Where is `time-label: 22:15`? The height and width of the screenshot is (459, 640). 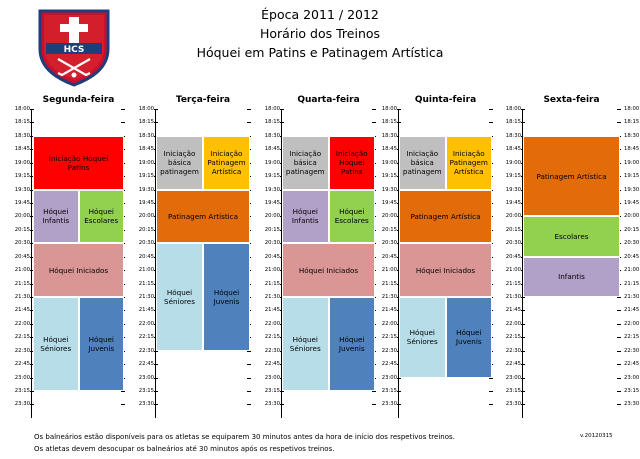 time-label: 22:15 is located at coordinates (146, 337).